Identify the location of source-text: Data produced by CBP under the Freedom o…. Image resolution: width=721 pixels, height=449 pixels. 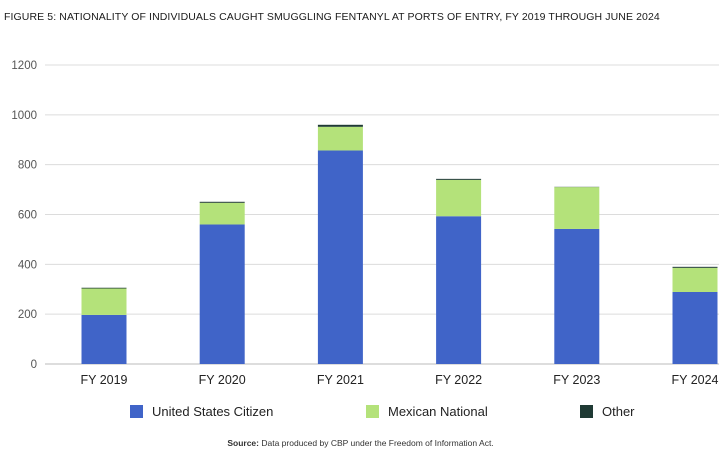
(377, 443).